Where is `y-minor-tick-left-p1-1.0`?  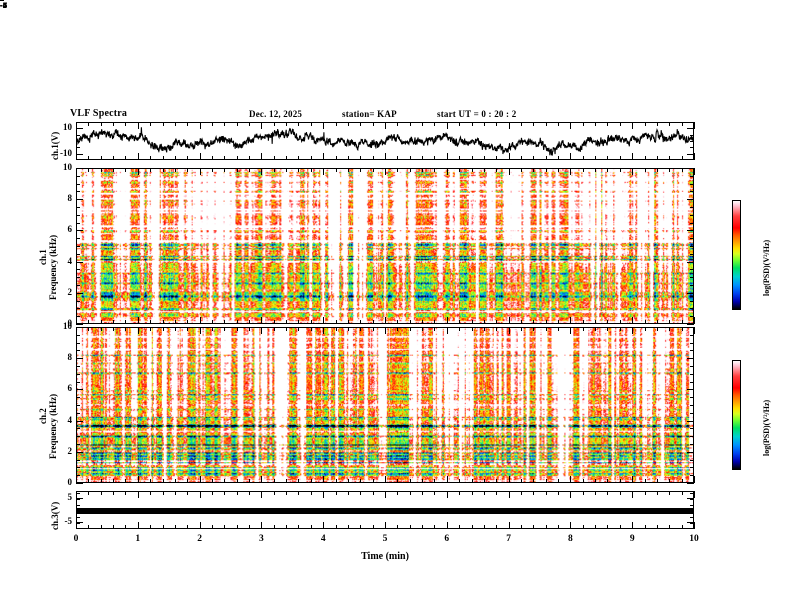
y-minor-tick-left-p1-1.0 is located at coordinates (78, 309).